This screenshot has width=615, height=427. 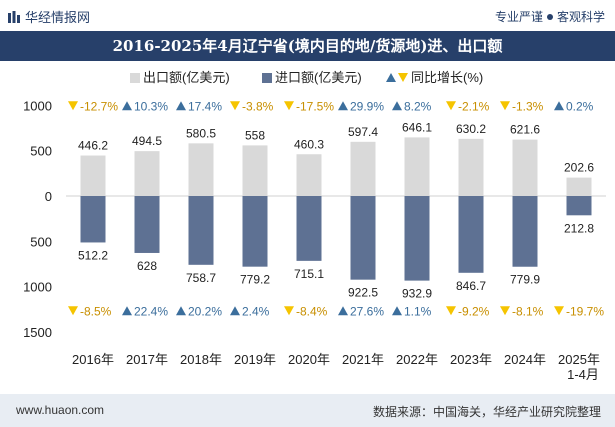 What do you see at coordinates (583, 374) in the screenshot?
I see `x-tick-label: 1-4月` at bounding box center [583, 374].